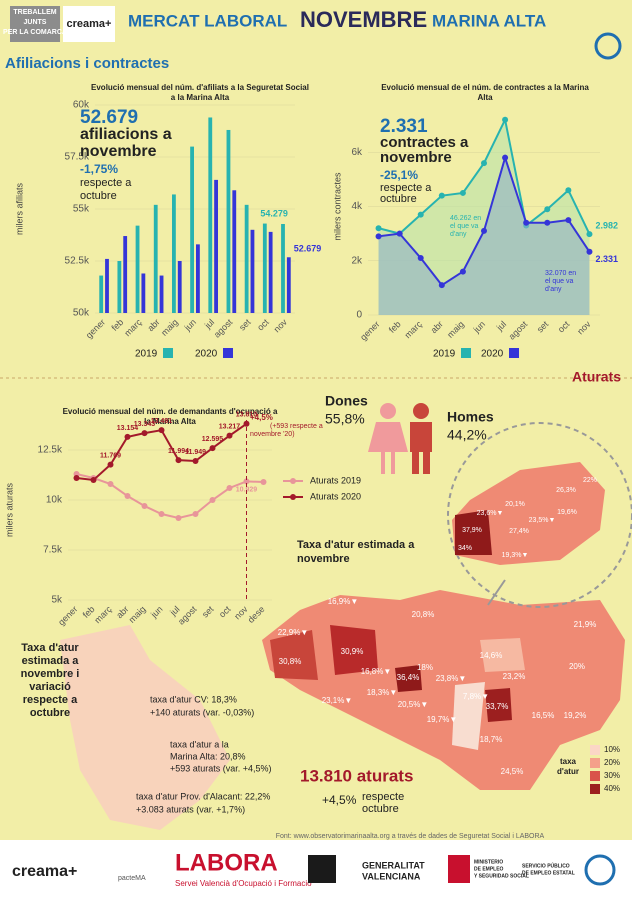  I want to click on region-title: variació, so click(50, 687).